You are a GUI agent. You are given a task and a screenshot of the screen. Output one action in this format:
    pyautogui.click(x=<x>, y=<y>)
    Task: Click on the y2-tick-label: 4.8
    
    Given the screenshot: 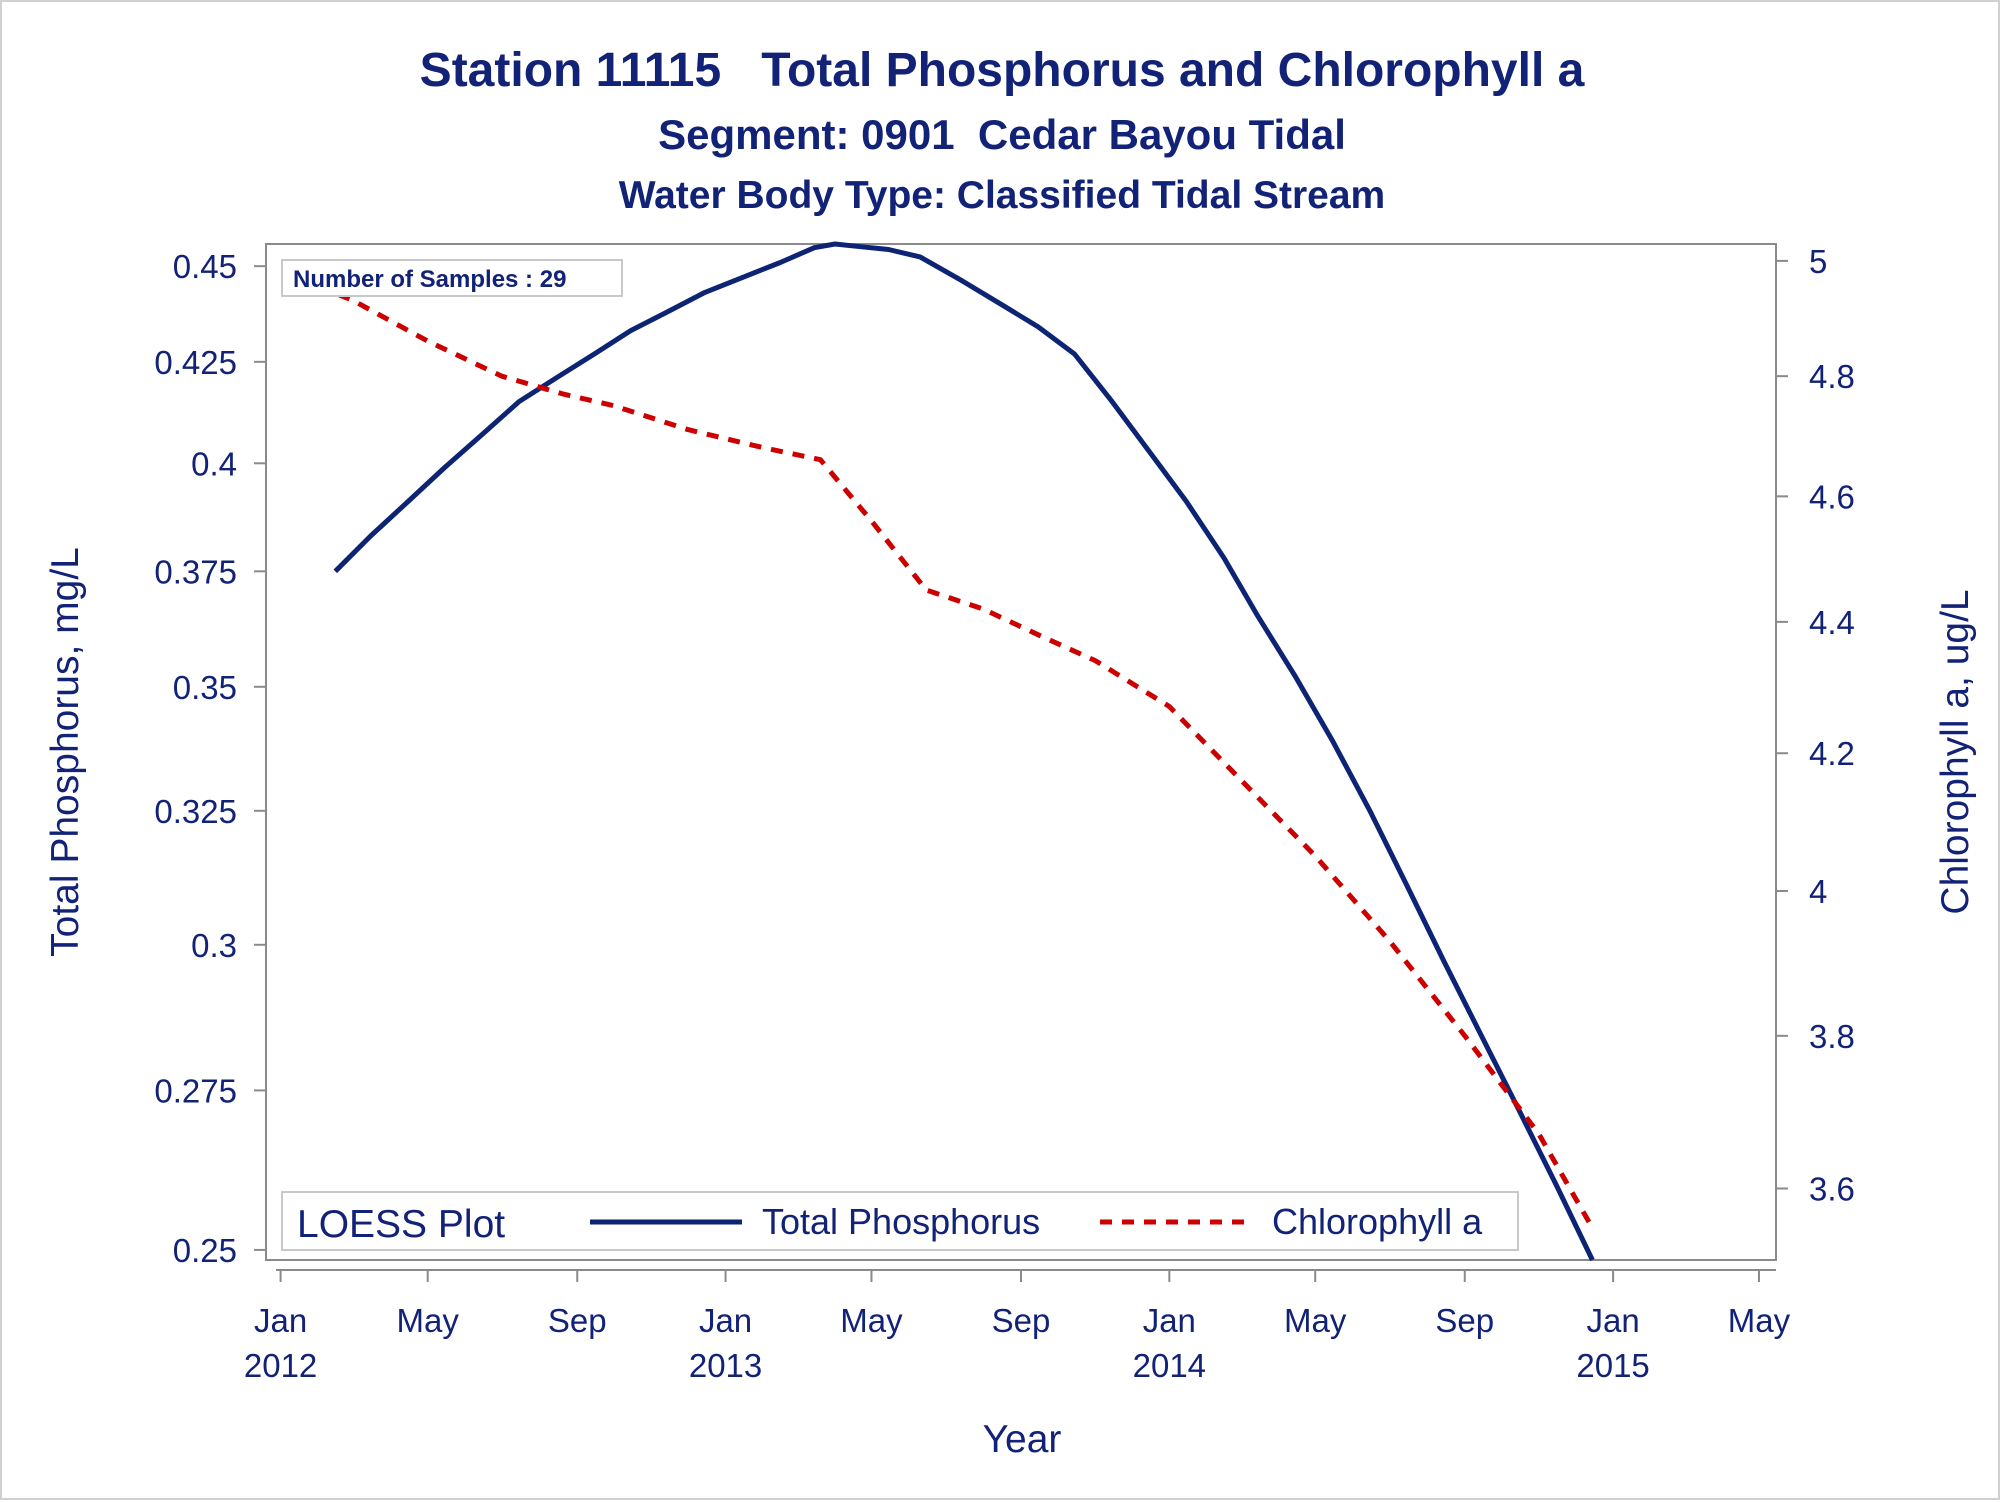 What is the action you would take?
    pyautogui.click(x=1832, y=376)
    